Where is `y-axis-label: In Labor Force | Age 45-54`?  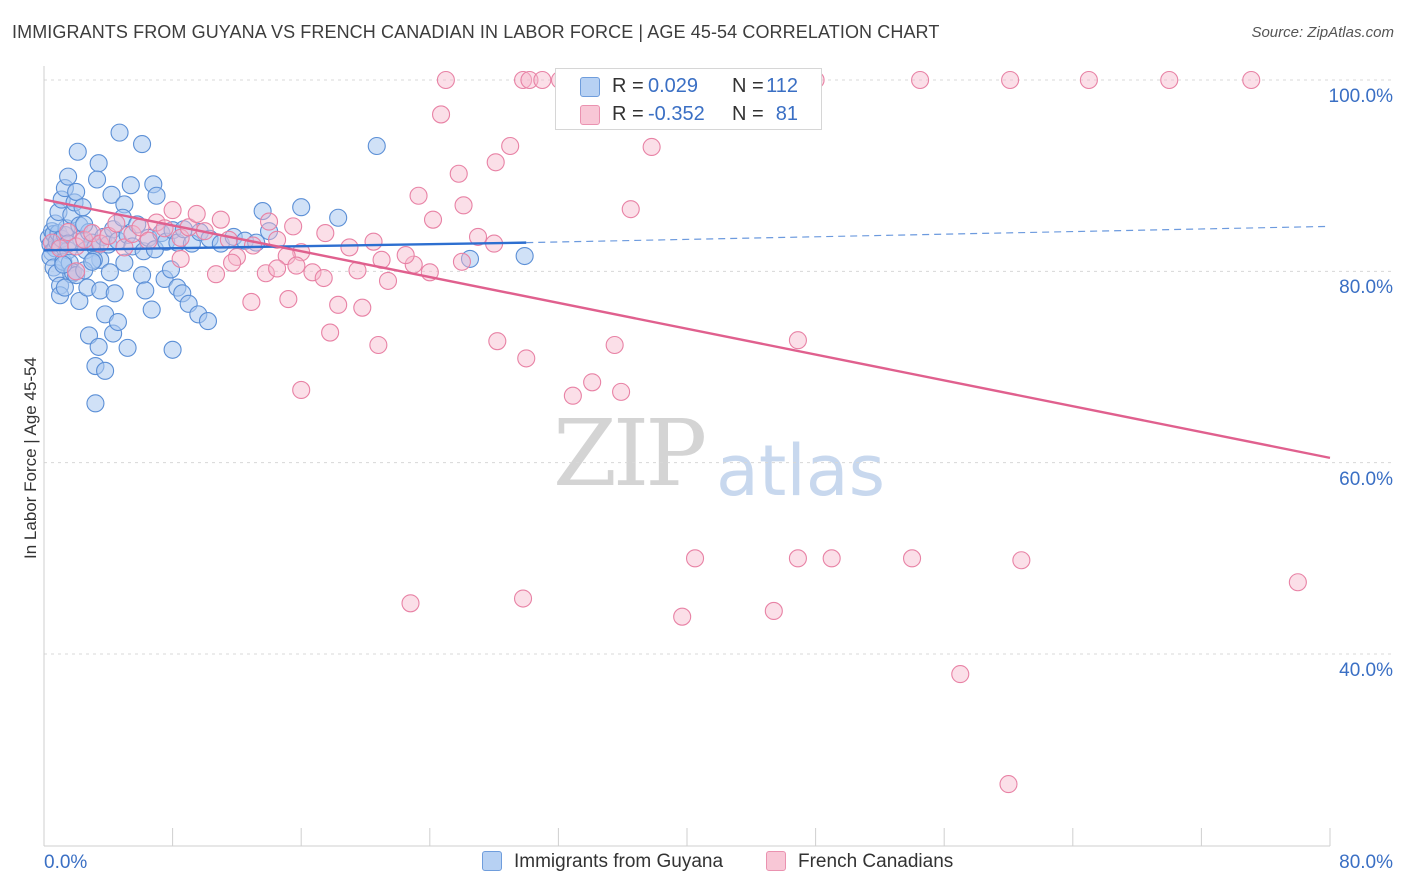 y-axis-label: In Labor Force | Age 45-54 is located at coordinates (30, 458).